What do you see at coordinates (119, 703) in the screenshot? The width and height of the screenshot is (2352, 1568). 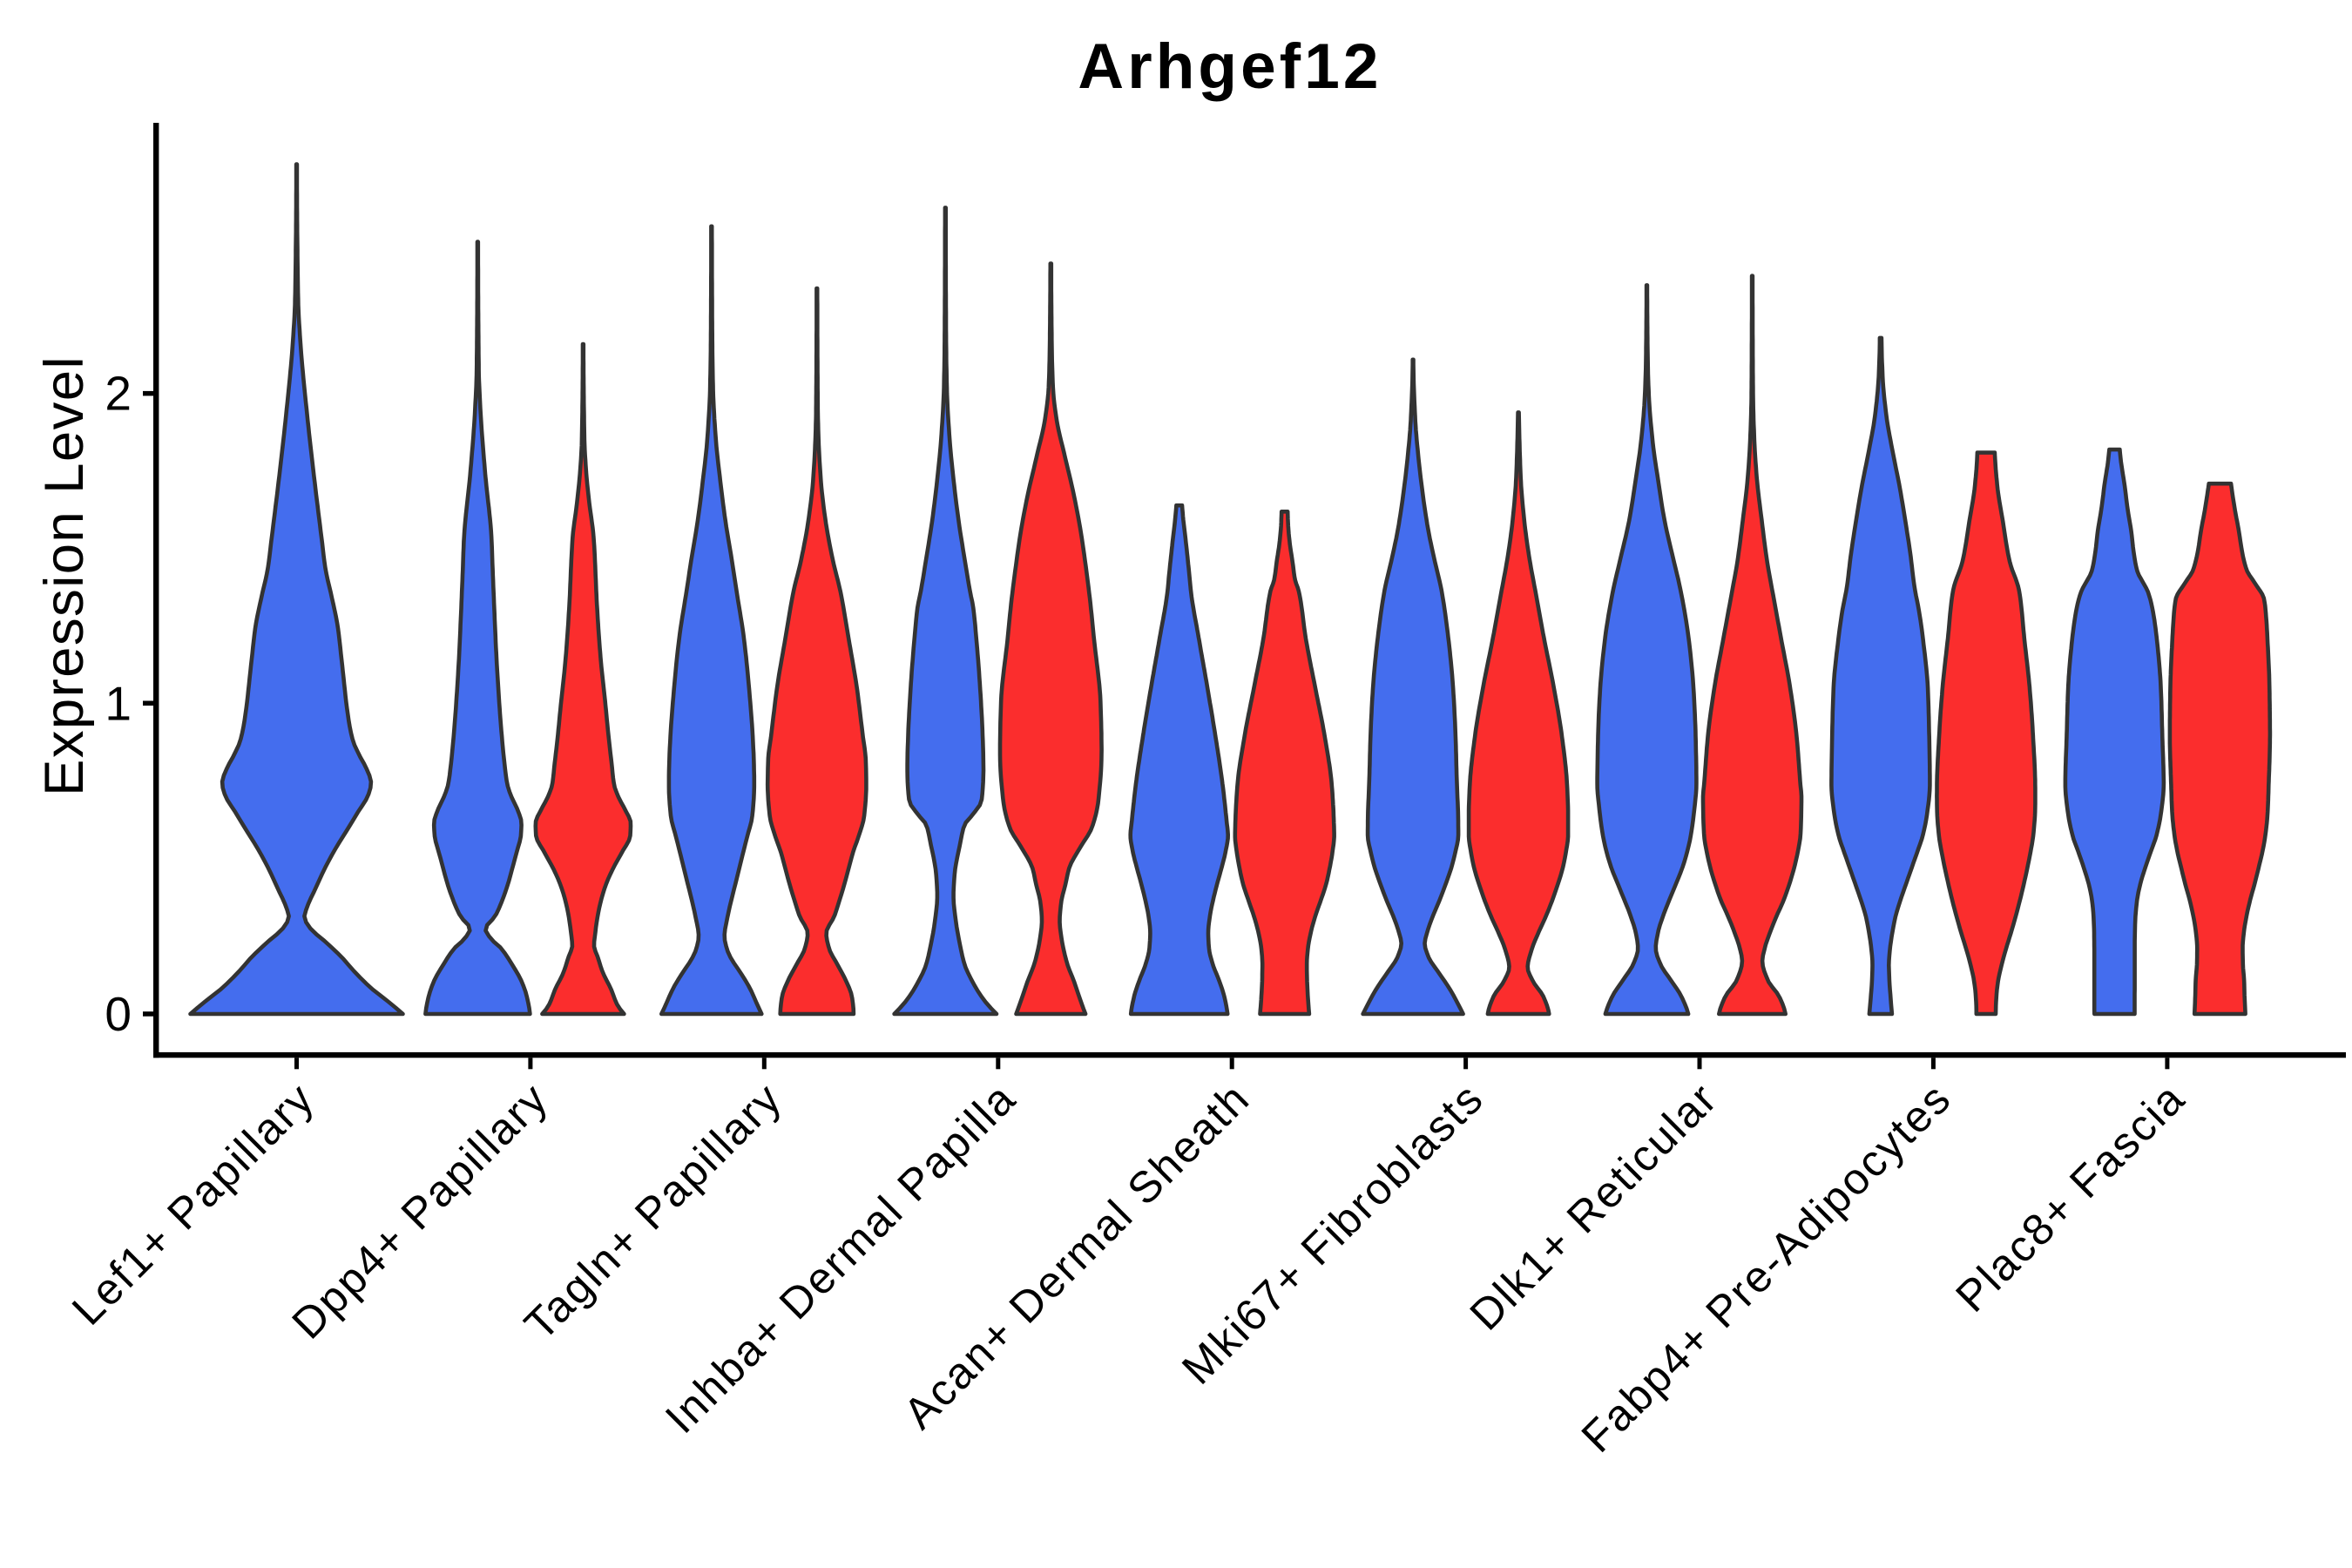 I see `svg-text: 1` at bounding box center [119, 703].